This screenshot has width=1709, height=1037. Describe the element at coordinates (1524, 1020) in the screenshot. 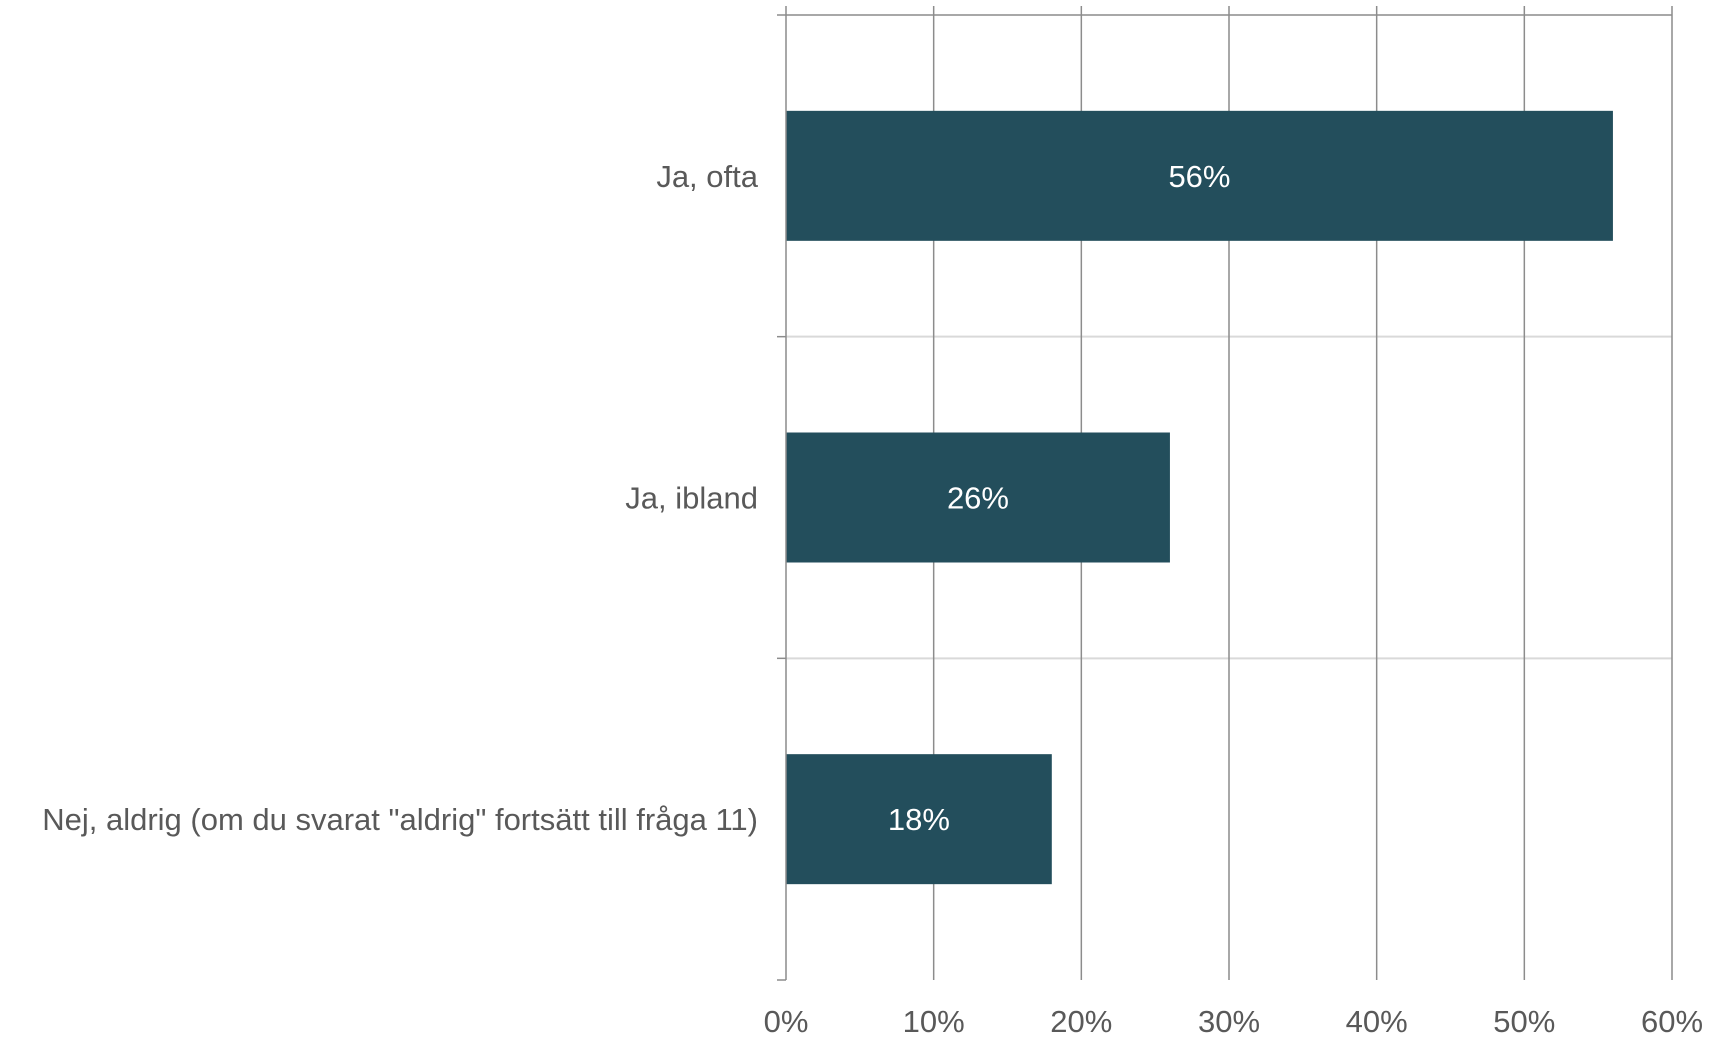

I see `x-tick-label: 50%` at that location.